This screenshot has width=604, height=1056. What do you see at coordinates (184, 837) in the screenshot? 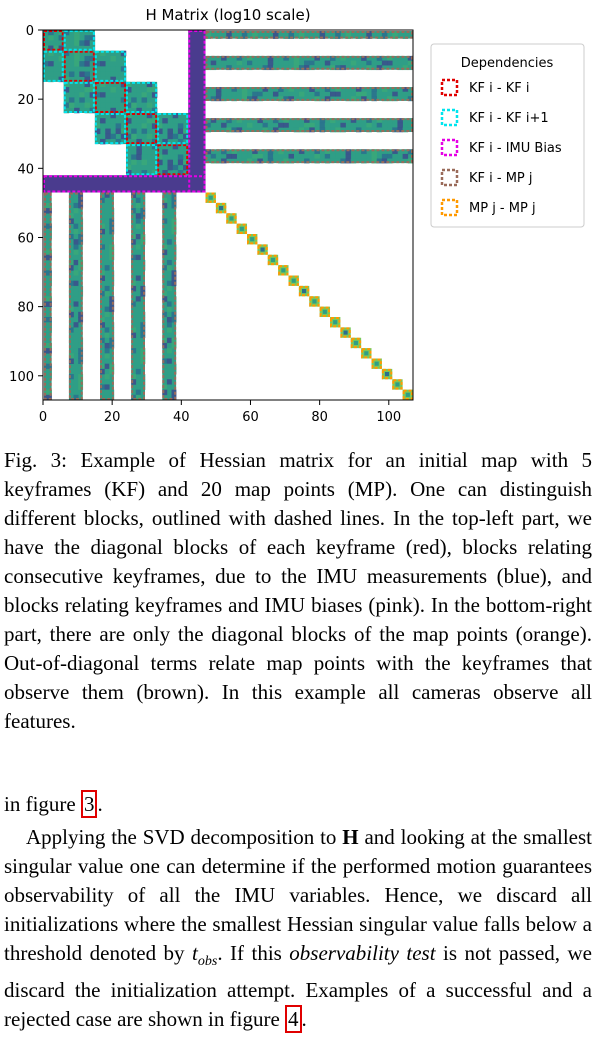
I see `text-run: Applying the SVD decomposition to` at bounding box center [184, 837].